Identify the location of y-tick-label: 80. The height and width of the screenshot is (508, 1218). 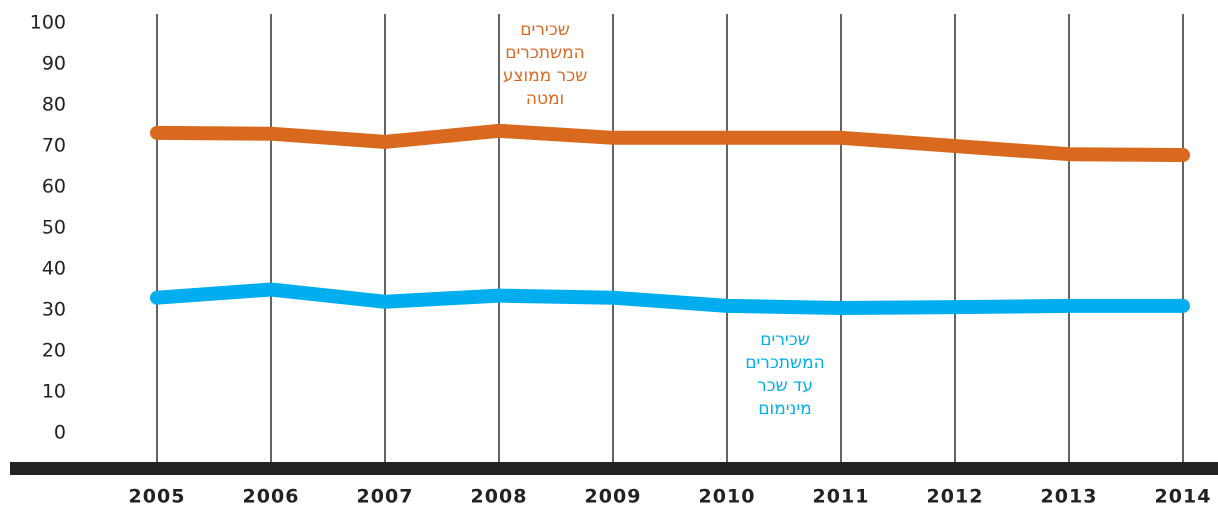
(54, 105).